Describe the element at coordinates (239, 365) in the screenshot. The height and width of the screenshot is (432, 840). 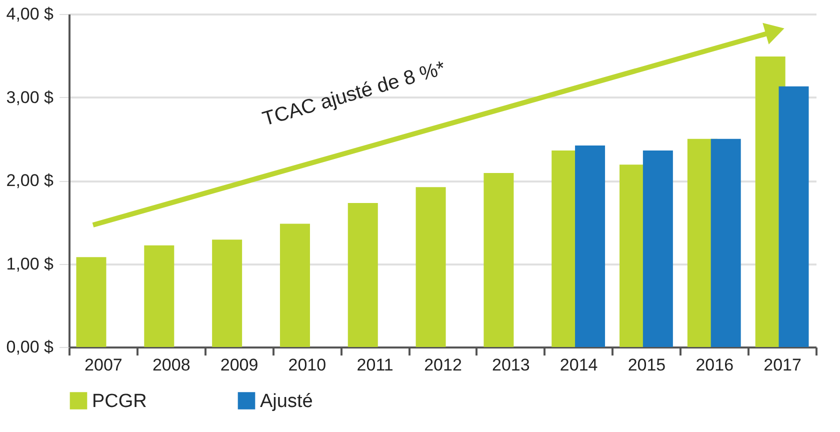
I see `x-tick-label: 2009` at that location.